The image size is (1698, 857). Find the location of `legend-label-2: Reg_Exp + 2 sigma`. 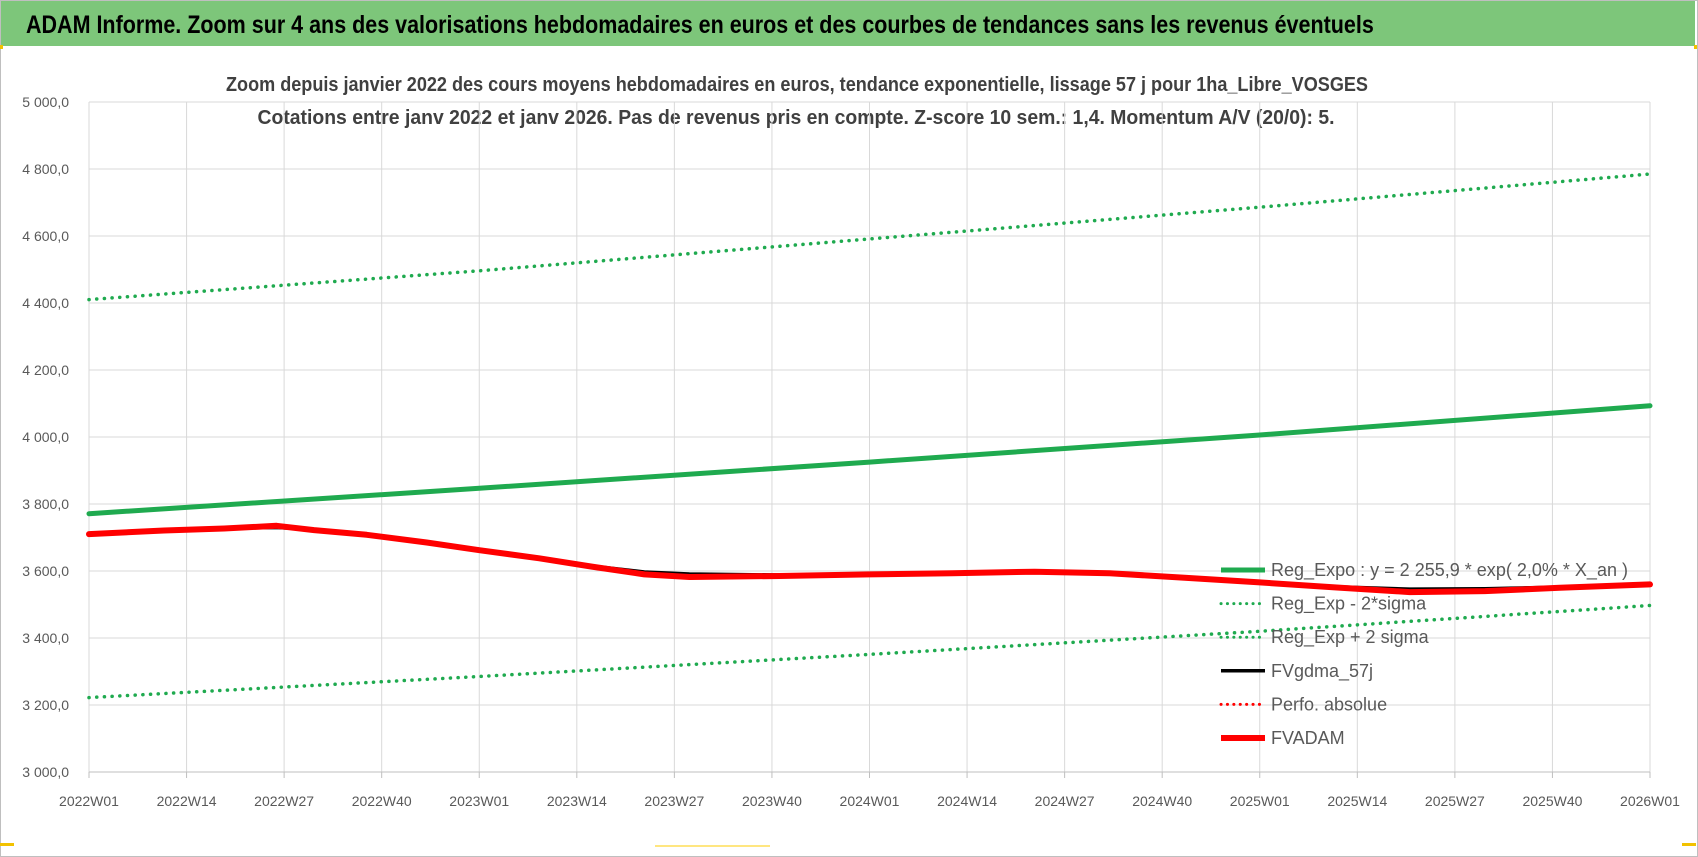

legend-label-2: Reg_Exp + 2 sigma is located at coordinates (1350, 637).